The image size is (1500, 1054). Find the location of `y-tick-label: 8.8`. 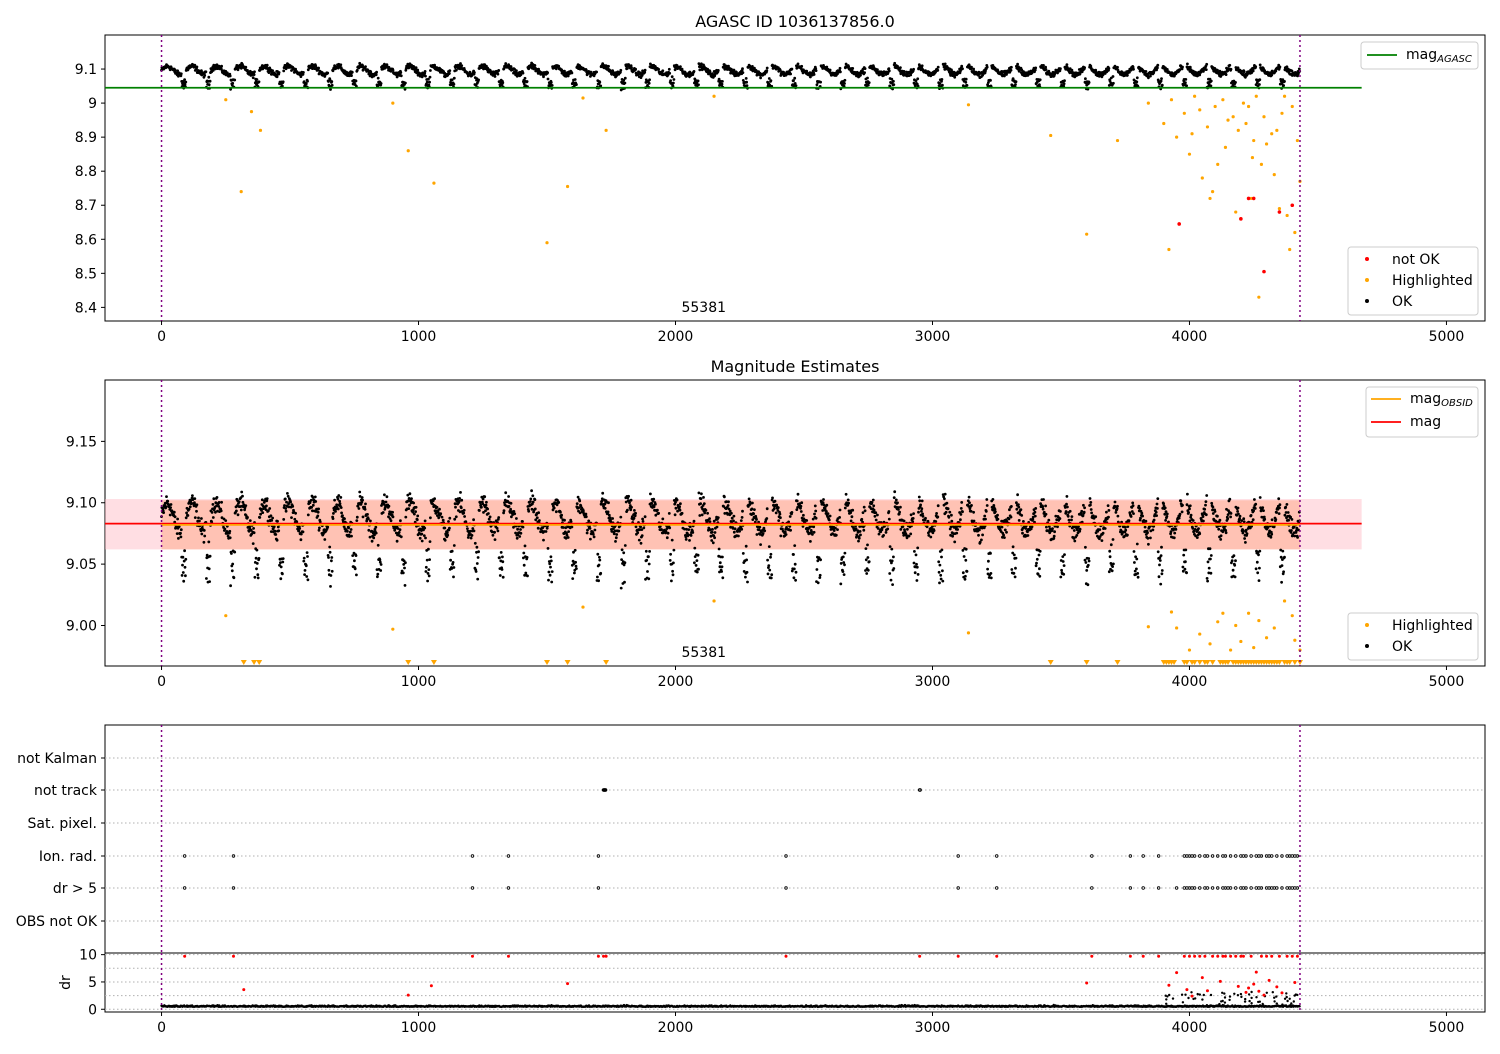

y-tick-label: 8.8 is located at coordinates (86, 172).